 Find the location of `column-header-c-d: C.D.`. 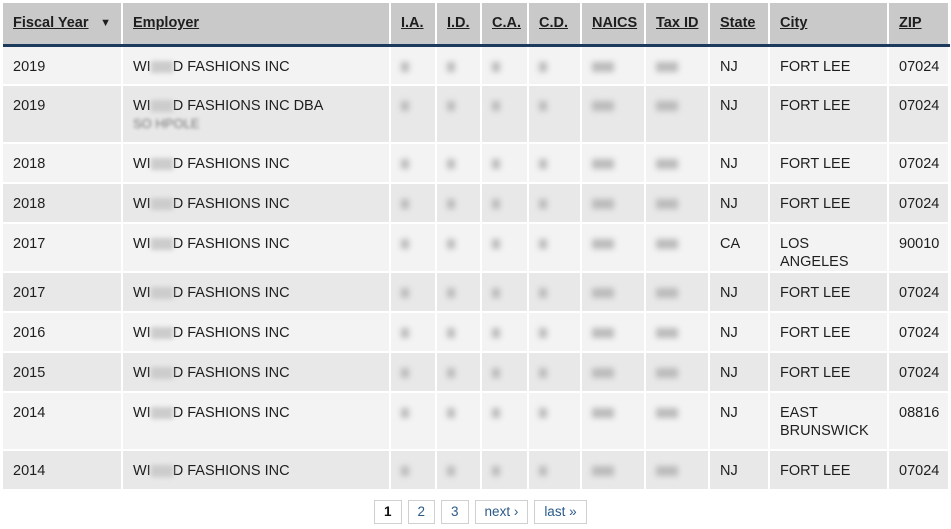

column-header-c-d: C.D. is located at coordinates (555, 25).